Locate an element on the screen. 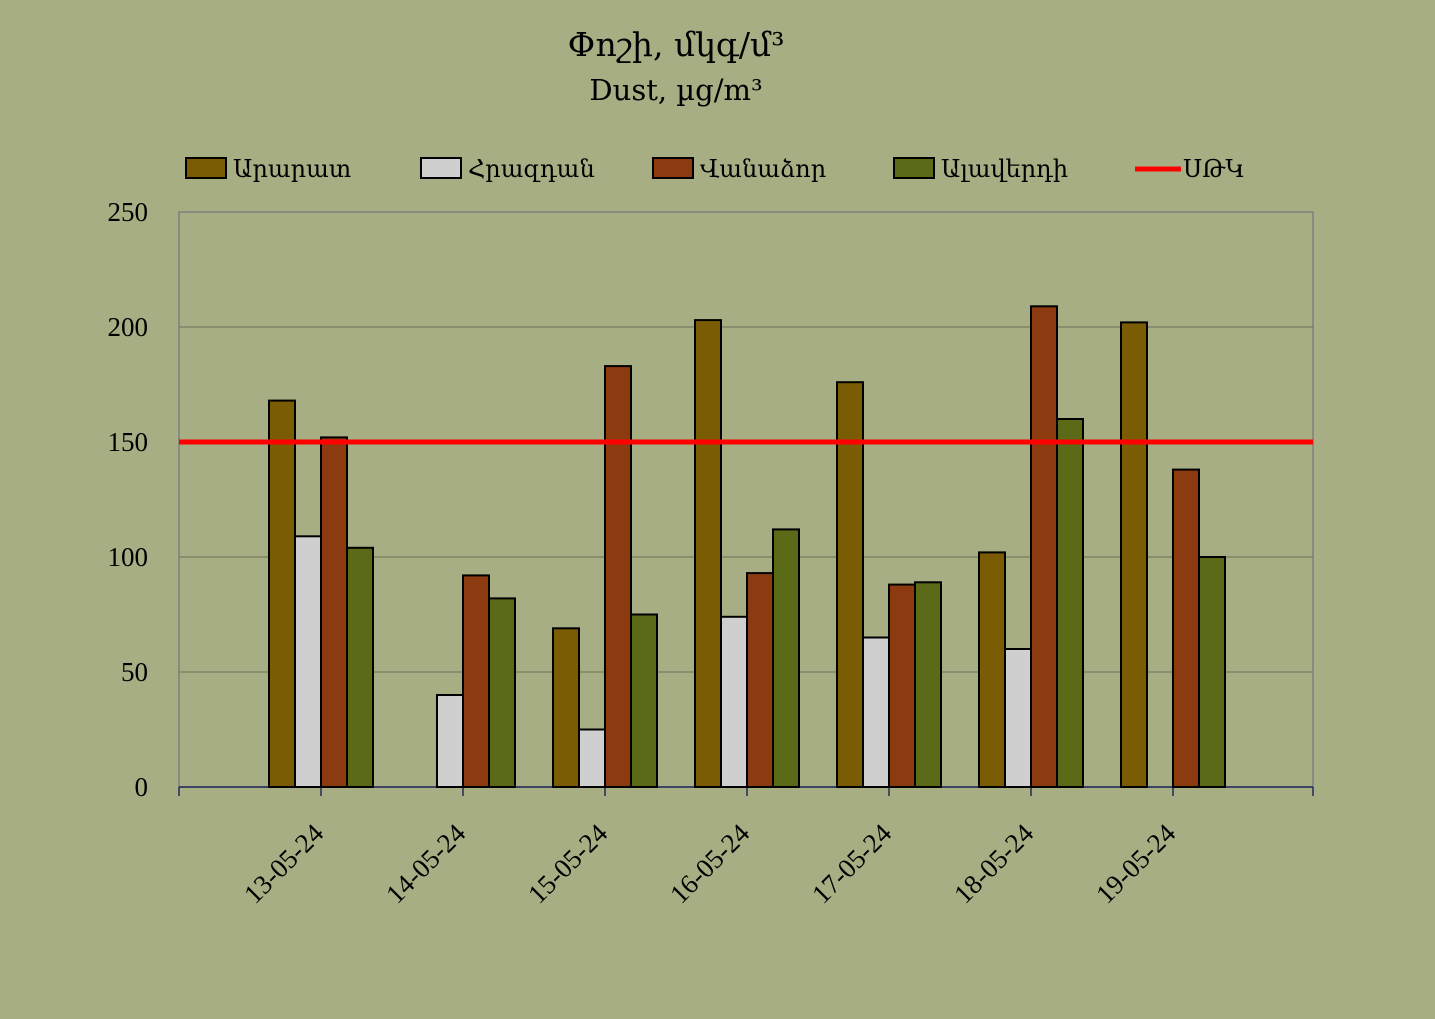 This screenshot has width=1435, height=1019. chart-subtitle: Dust, µg/m³ is located at coordinates (675, 90).